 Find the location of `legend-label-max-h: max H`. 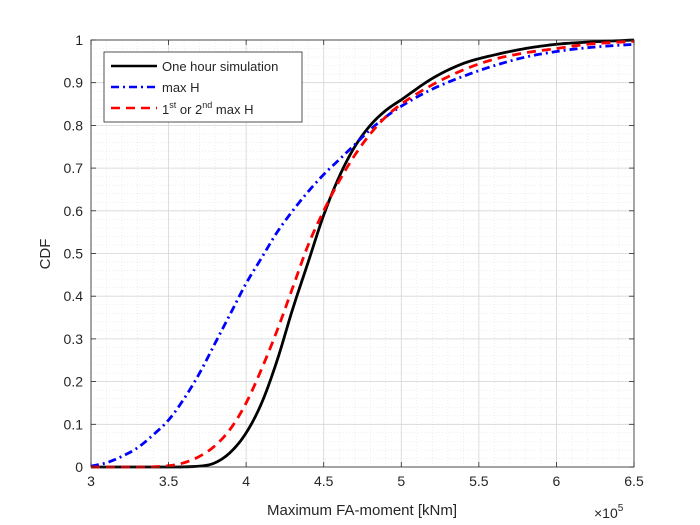

legend-label-max-h: max H is located at coordinates (181, 87).